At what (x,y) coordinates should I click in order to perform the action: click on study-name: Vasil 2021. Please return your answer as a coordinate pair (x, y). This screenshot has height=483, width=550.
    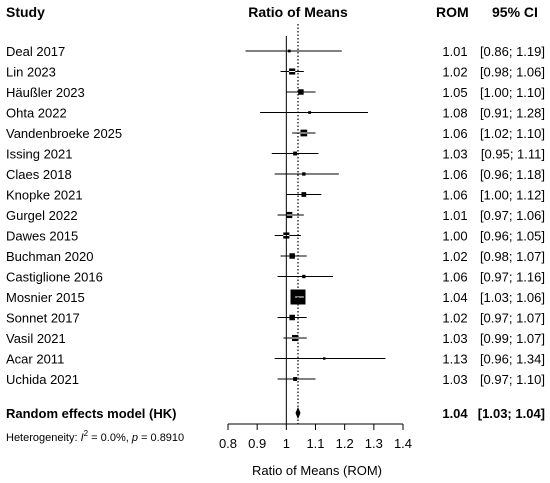
    Looking at the image, I should click on (36, 338).